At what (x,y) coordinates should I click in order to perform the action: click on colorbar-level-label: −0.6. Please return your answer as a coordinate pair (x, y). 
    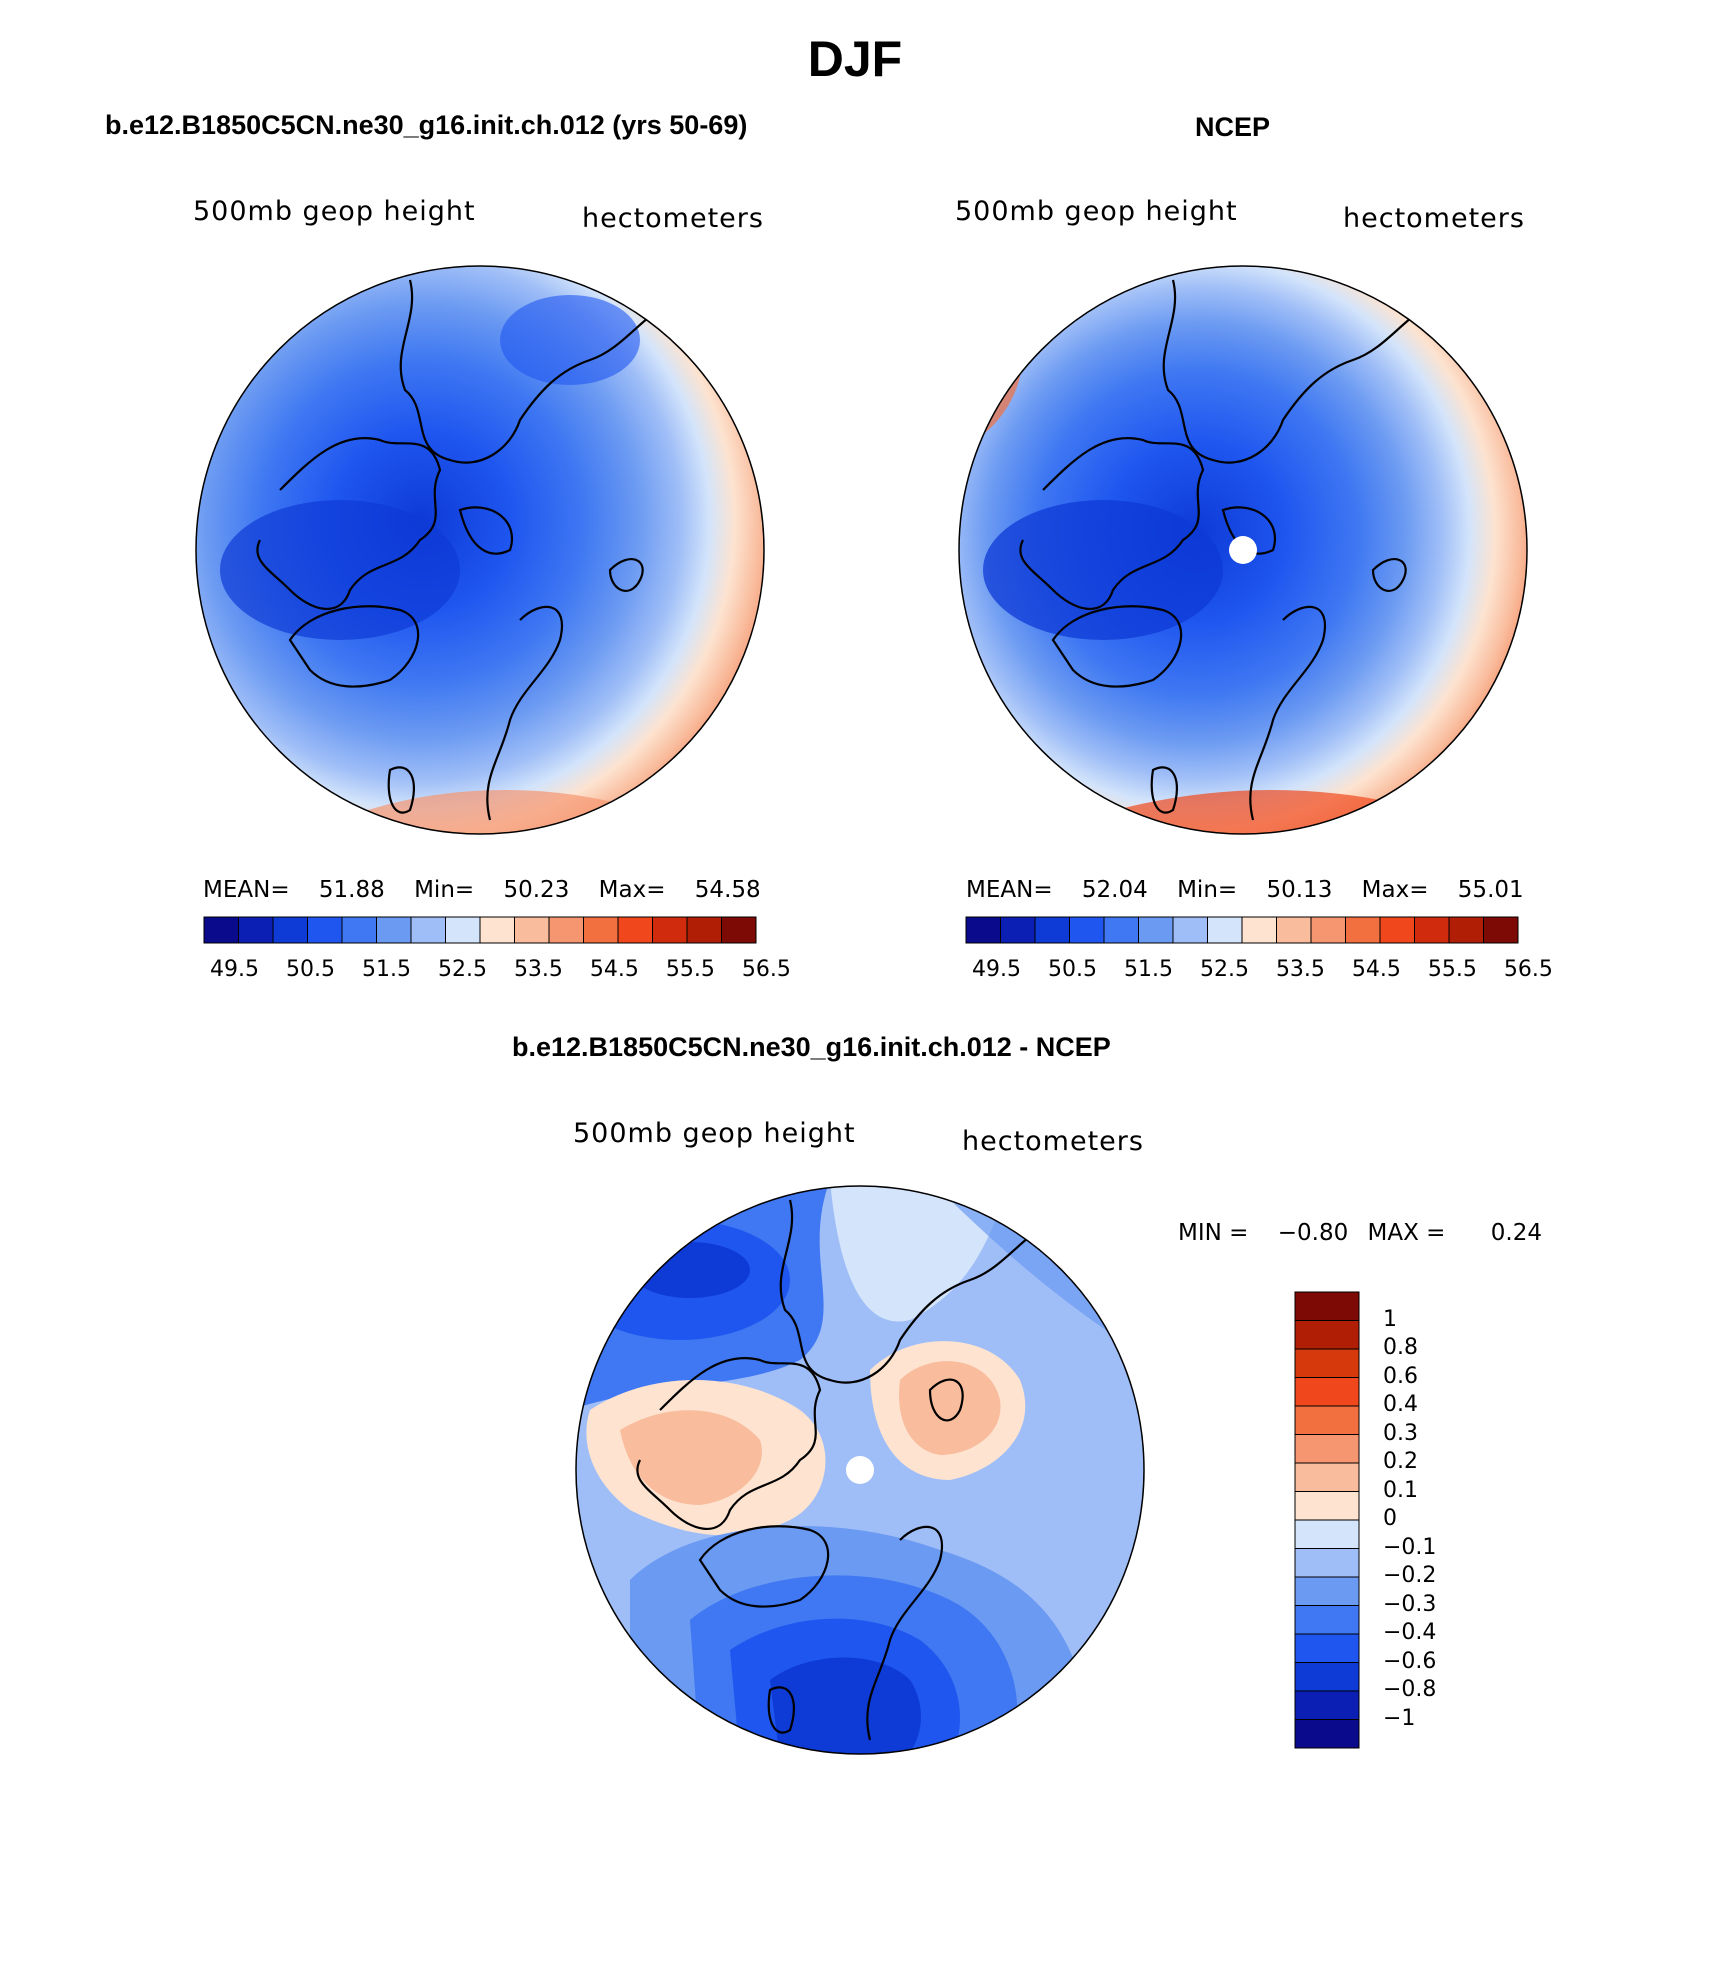
    Looking at the image, I should click on (1410, 1661).